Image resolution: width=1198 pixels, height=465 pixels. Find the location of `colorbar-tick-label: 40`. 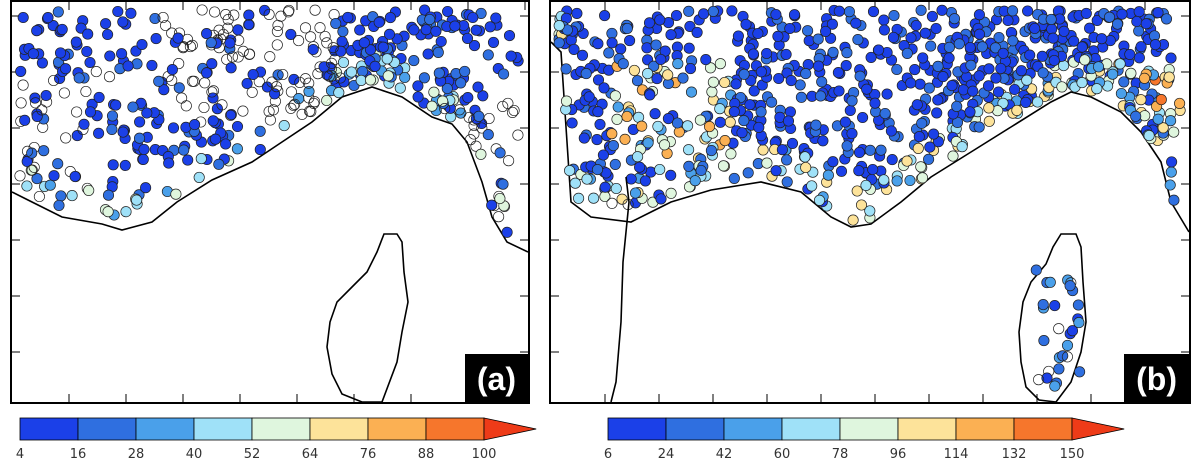

colorbar-tick-label: 40 is located at coordinates (194, 454).